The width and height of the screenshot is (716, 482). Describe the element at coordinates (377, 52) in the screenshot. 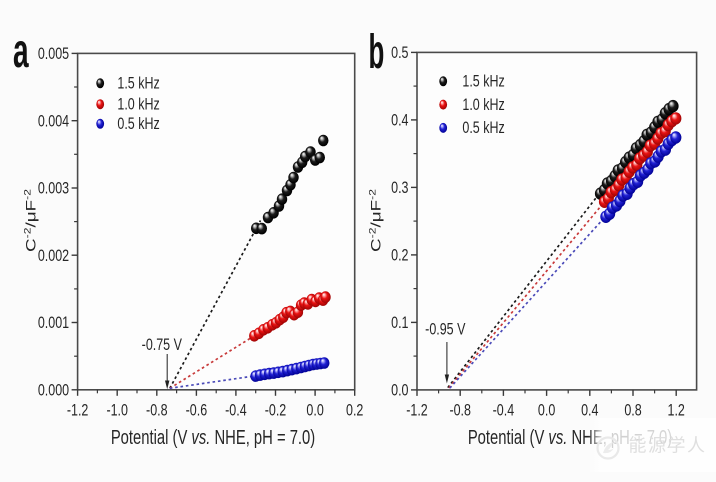

I see `svg-text: b` at that location.